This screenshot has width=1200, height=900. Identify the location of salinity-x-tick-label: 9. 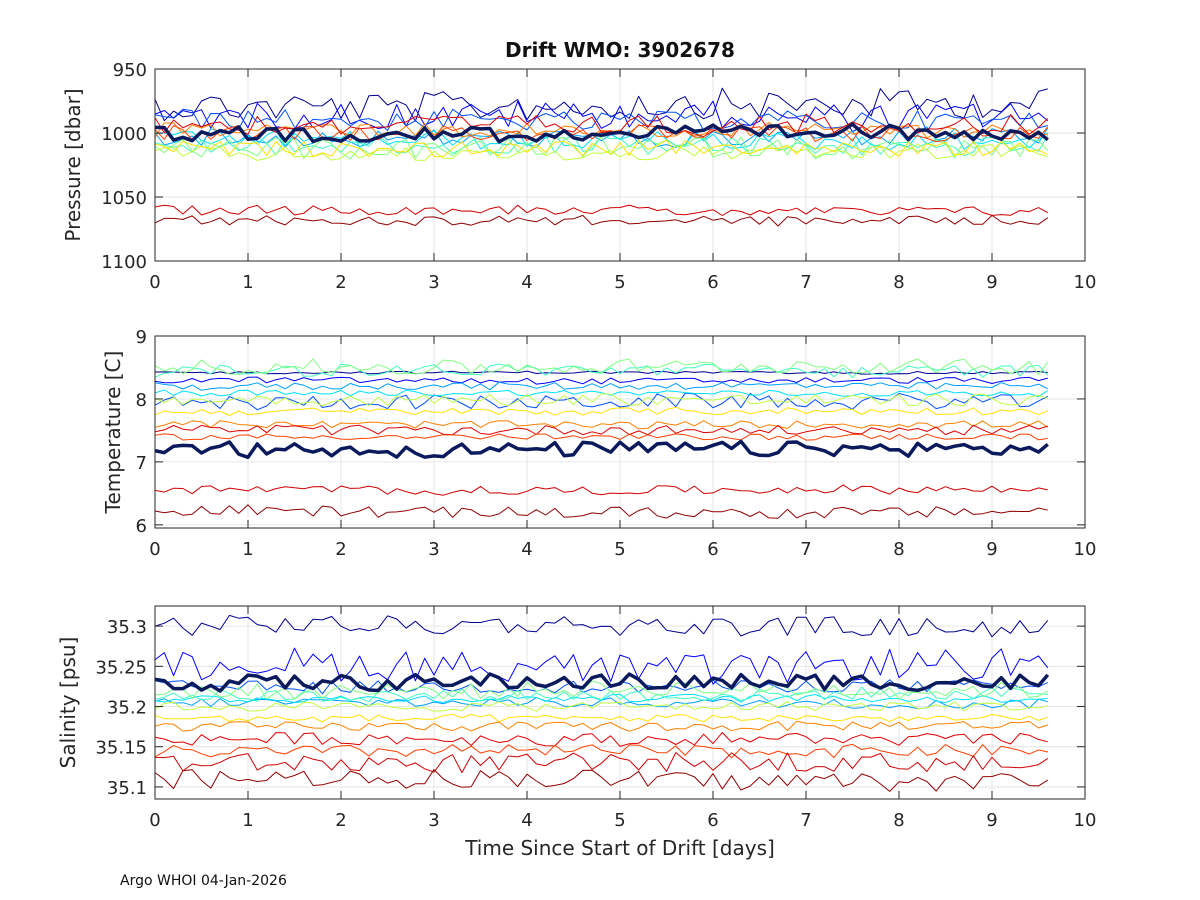
(991, 820).